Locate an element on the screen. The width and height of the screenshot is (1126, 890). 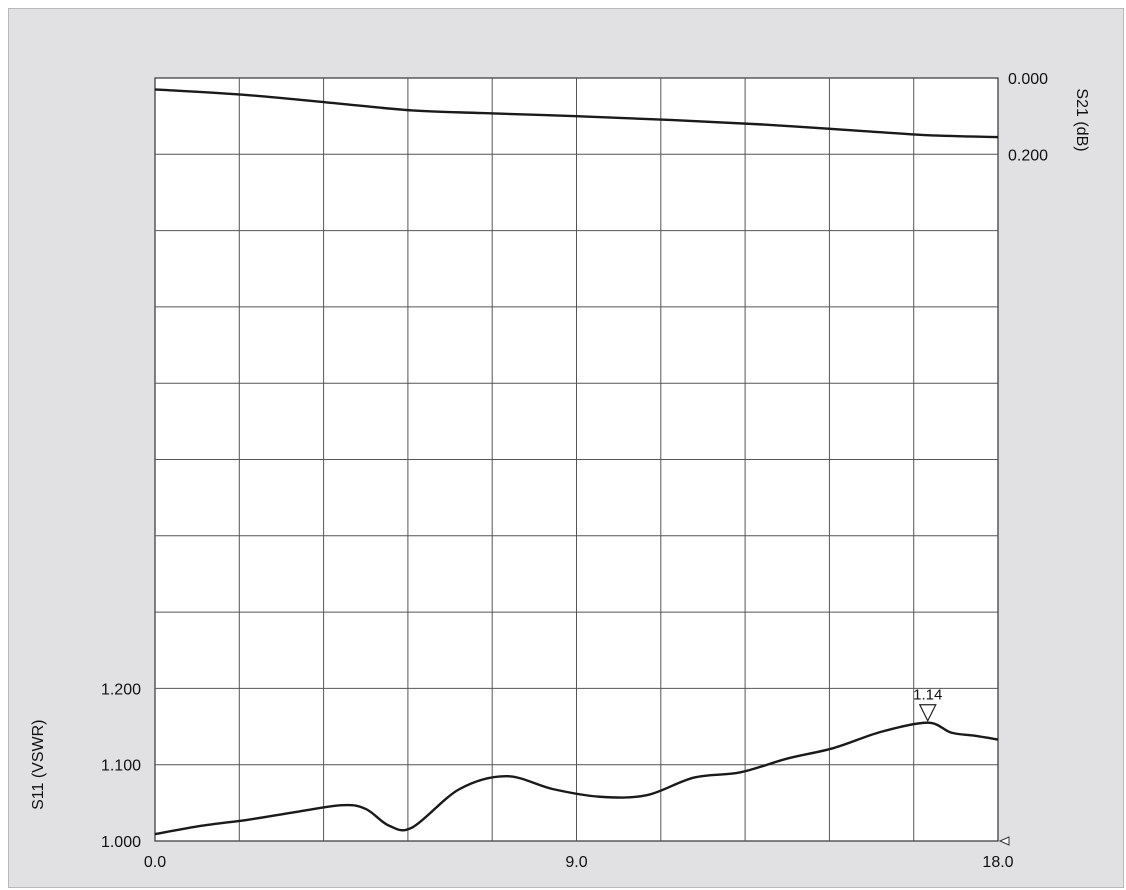
left-tick-label: 1.000 is located at coordinates (121, 842).